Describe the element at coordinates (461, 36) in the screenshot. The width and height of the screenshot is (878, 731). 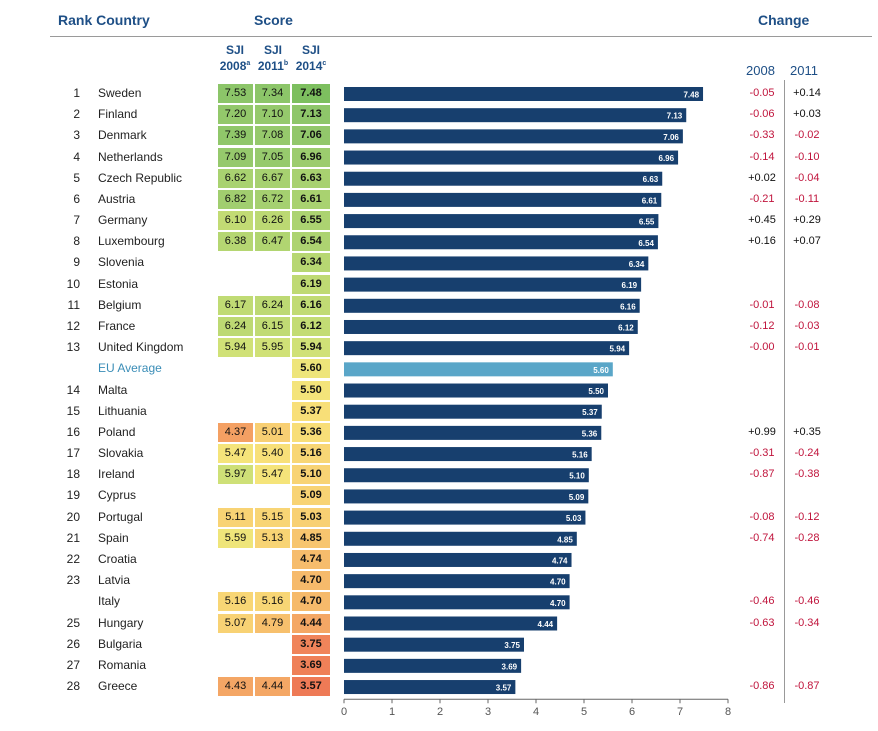
I see `header-divider` at that location.